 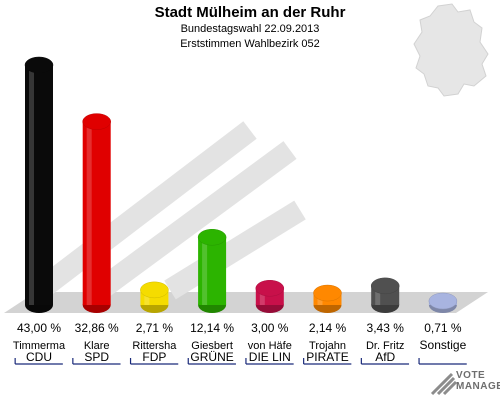 What do you see at coordinates (212, 346) in the screenshot?
I see `candidate-label: Giesbert` at bounding box center [212, 346].